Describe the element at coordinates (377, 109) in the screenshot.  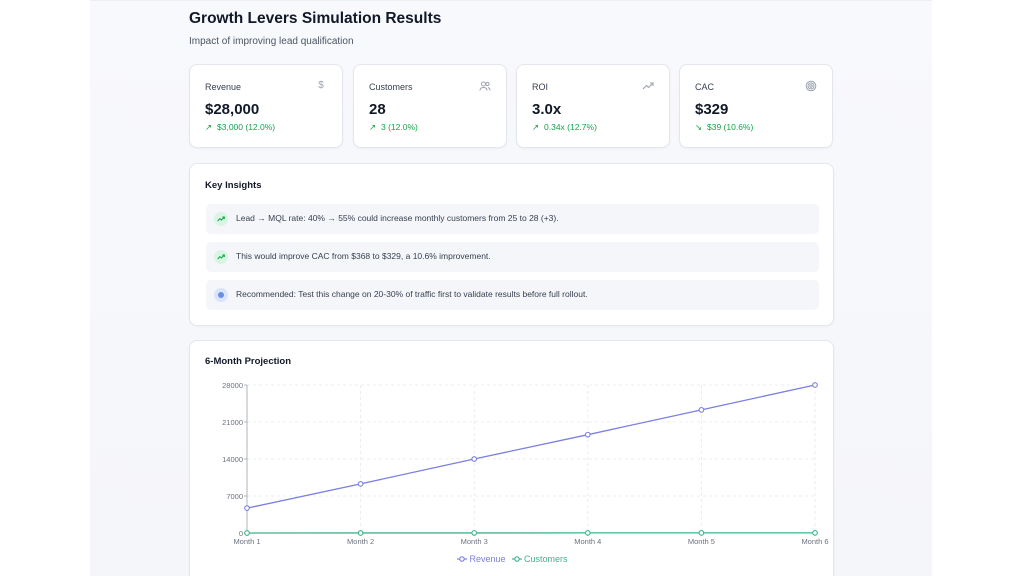
I see `metric-value: 28` at that location.